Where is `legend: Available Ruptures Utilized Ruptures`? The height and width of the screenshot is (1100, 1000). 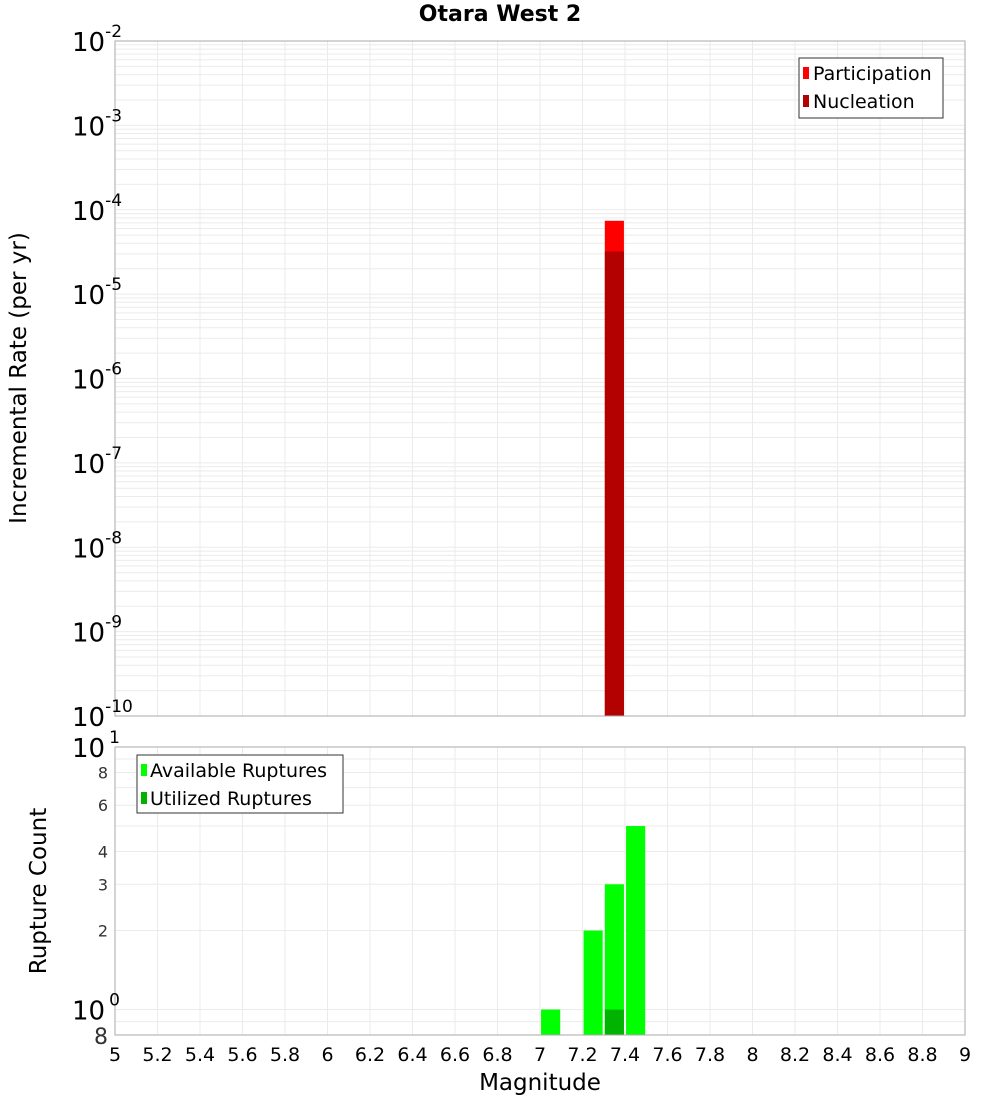 legend: Available Ruptures Utilized Ruptures is located at coordinates (240, 784).